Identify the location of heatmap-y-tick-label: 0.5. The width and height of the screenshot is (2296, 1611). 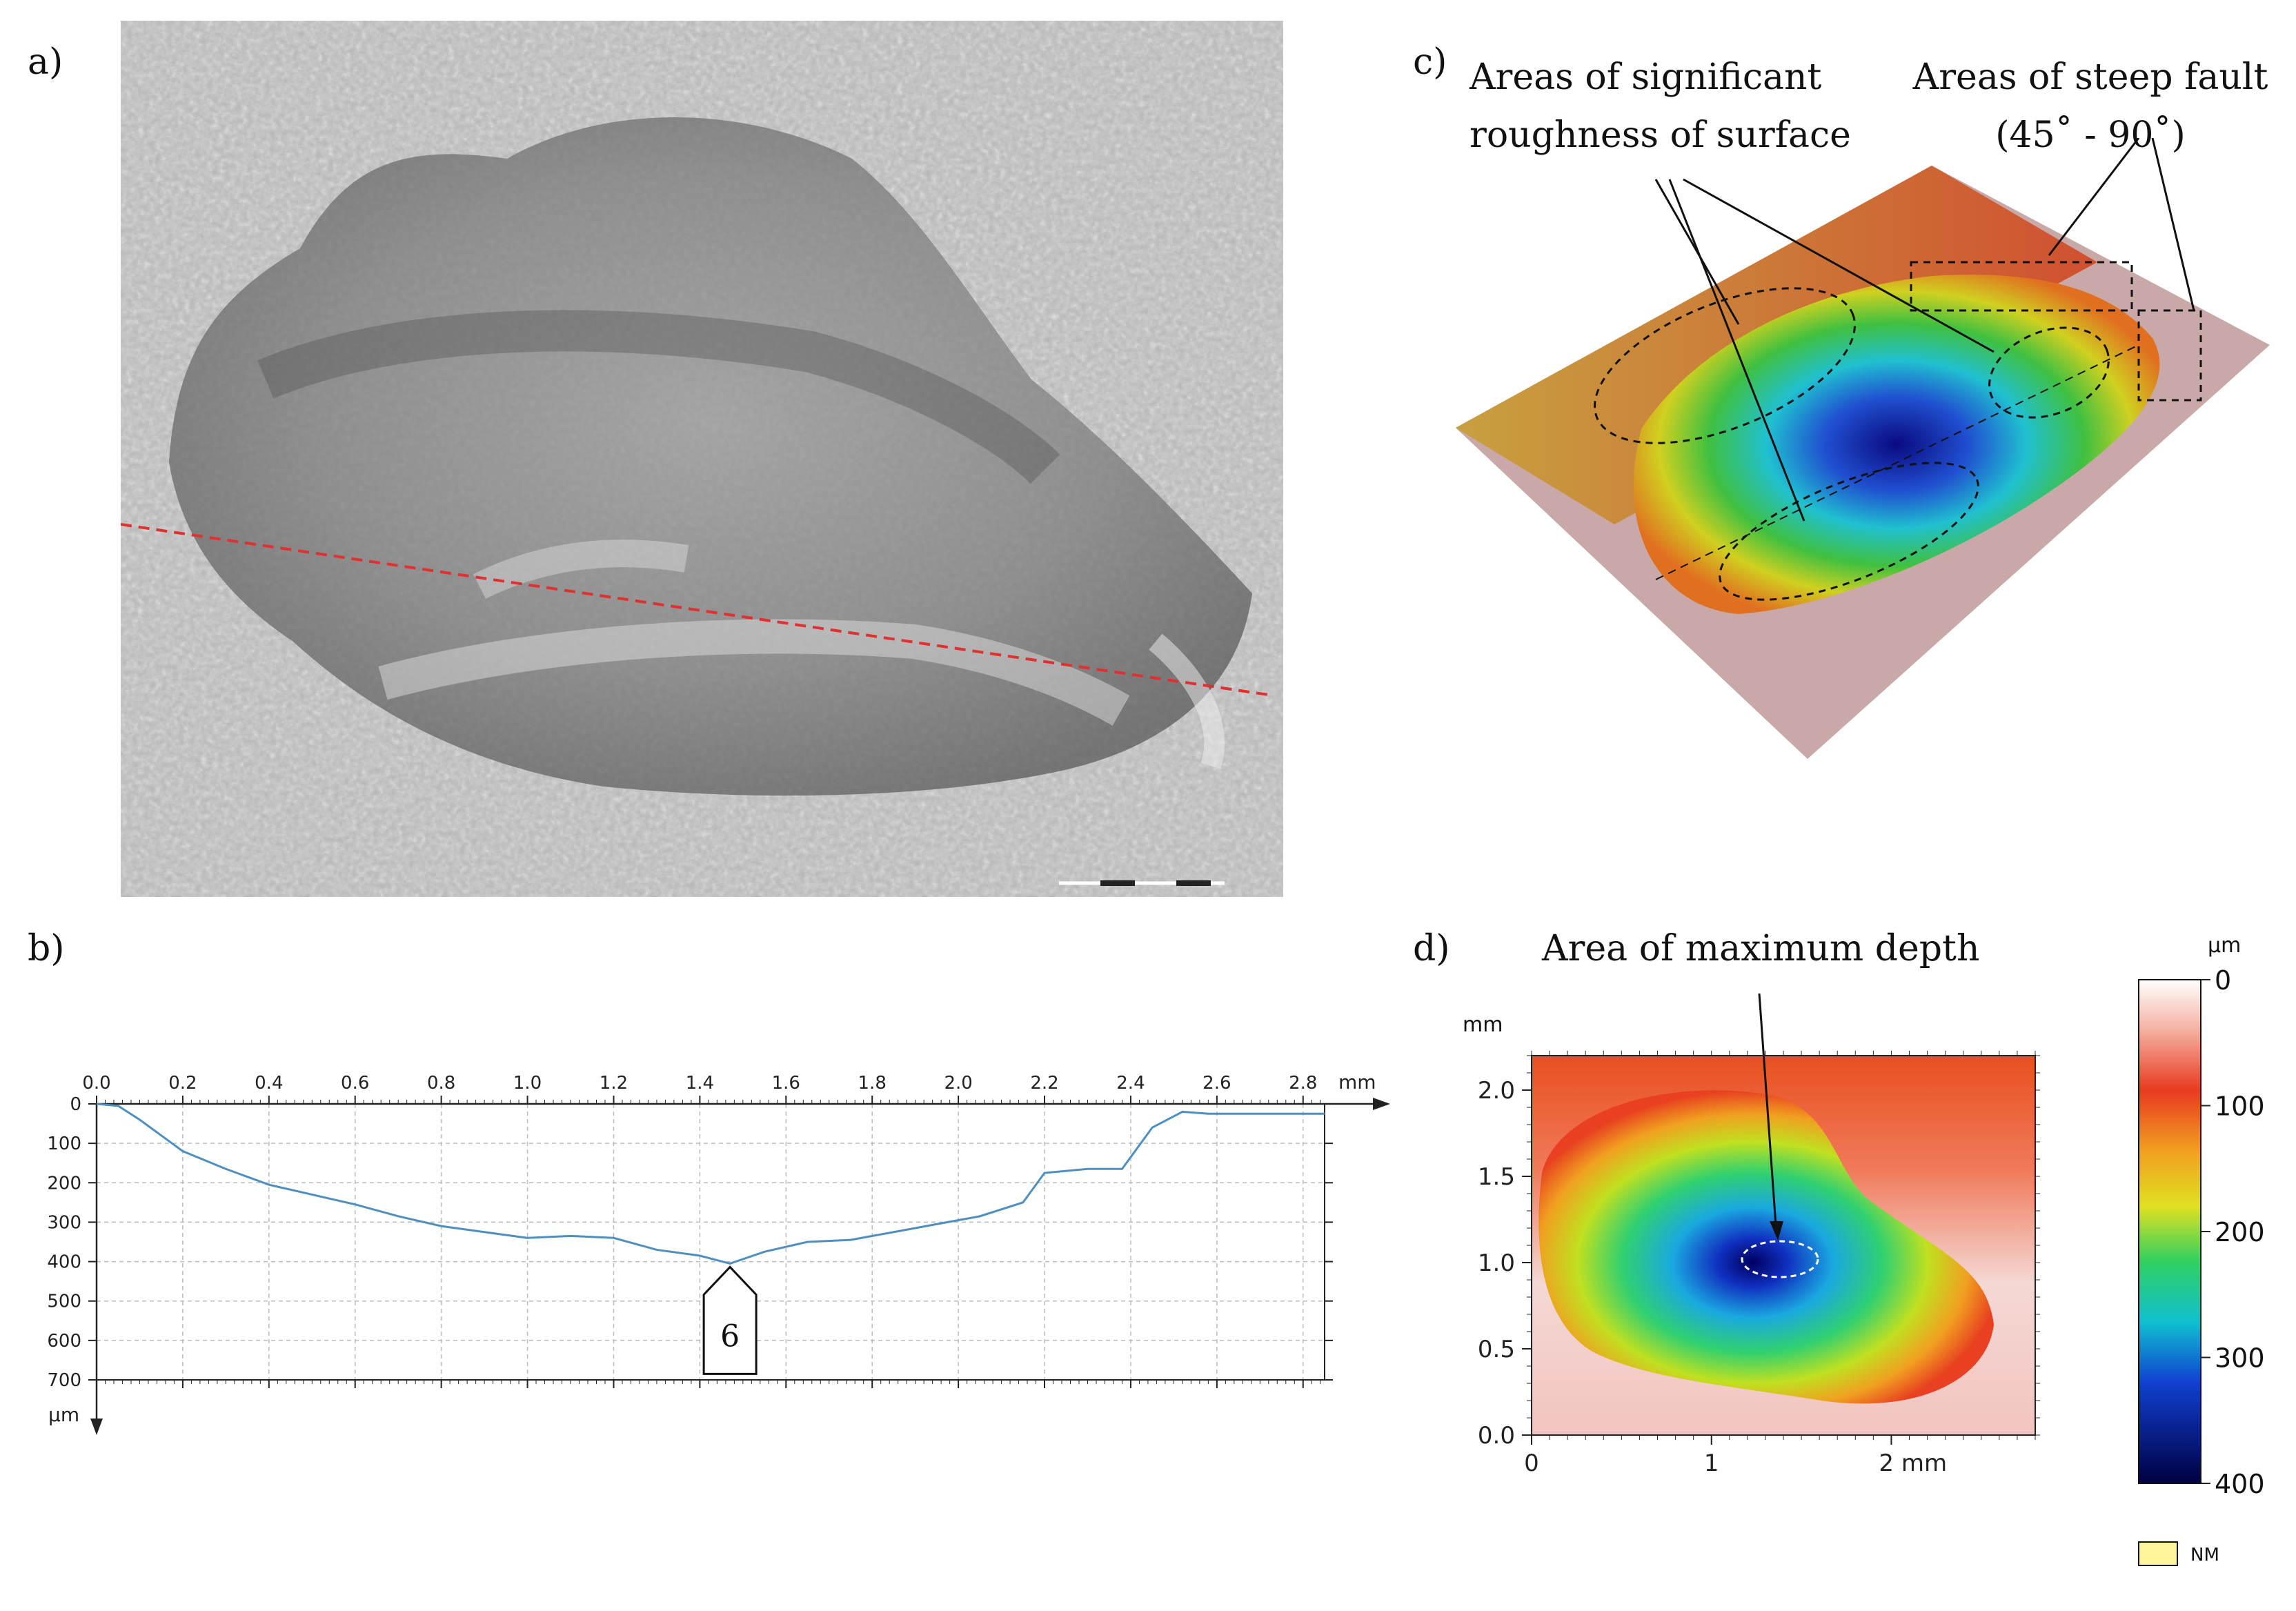
(1497, 1349).